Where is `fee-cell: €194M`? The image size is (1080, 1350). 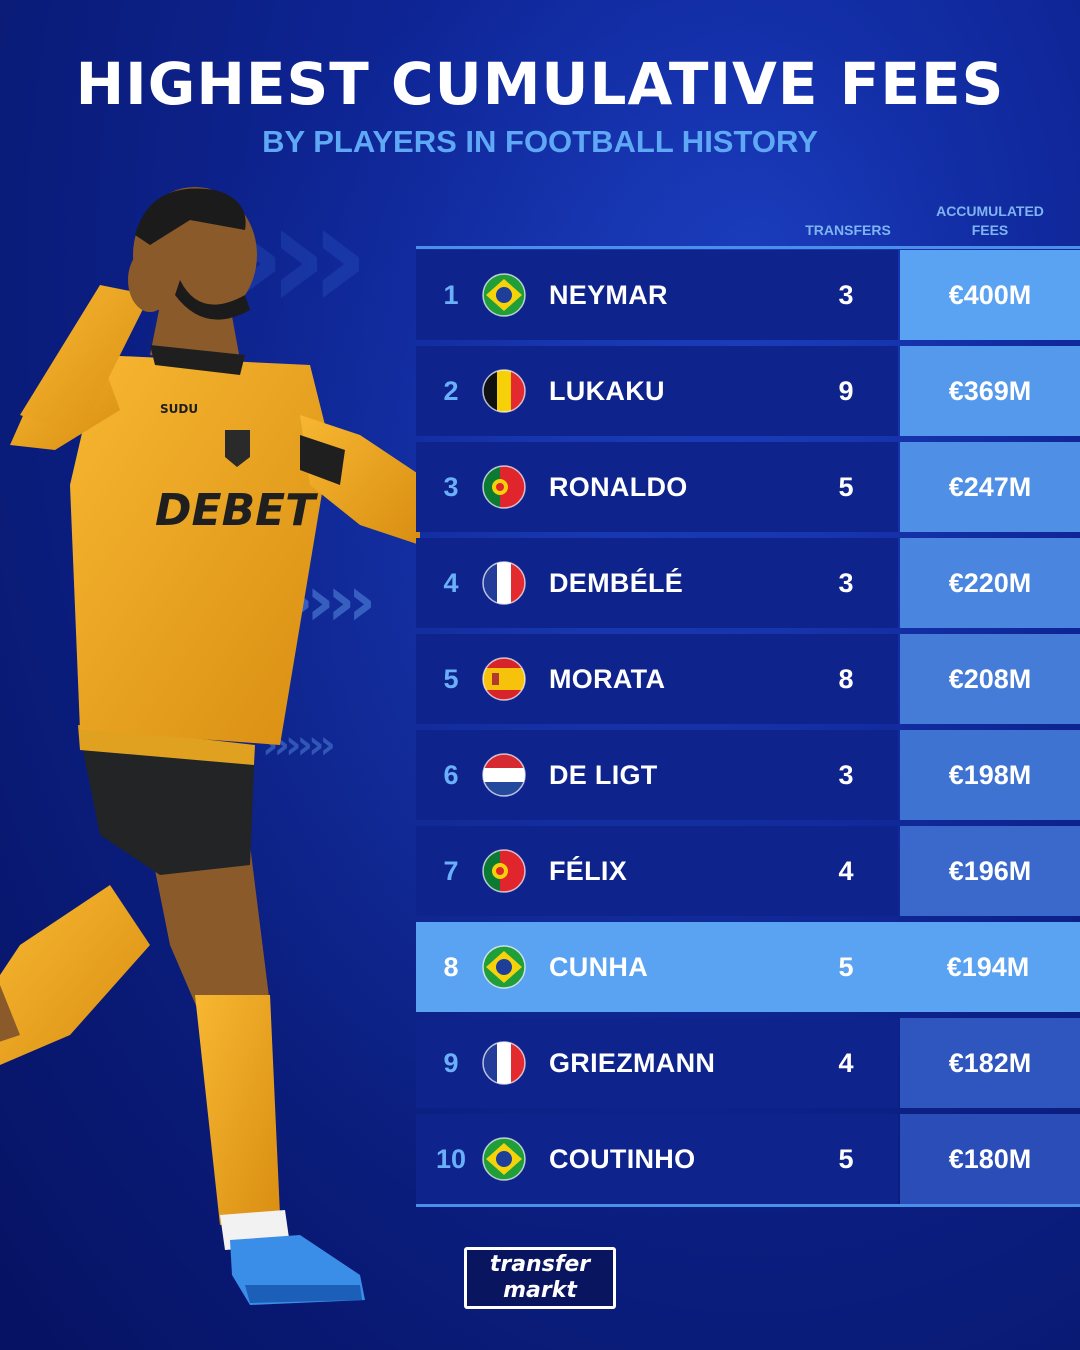 fee-cell: €194M is located at coordinates (989, 967).